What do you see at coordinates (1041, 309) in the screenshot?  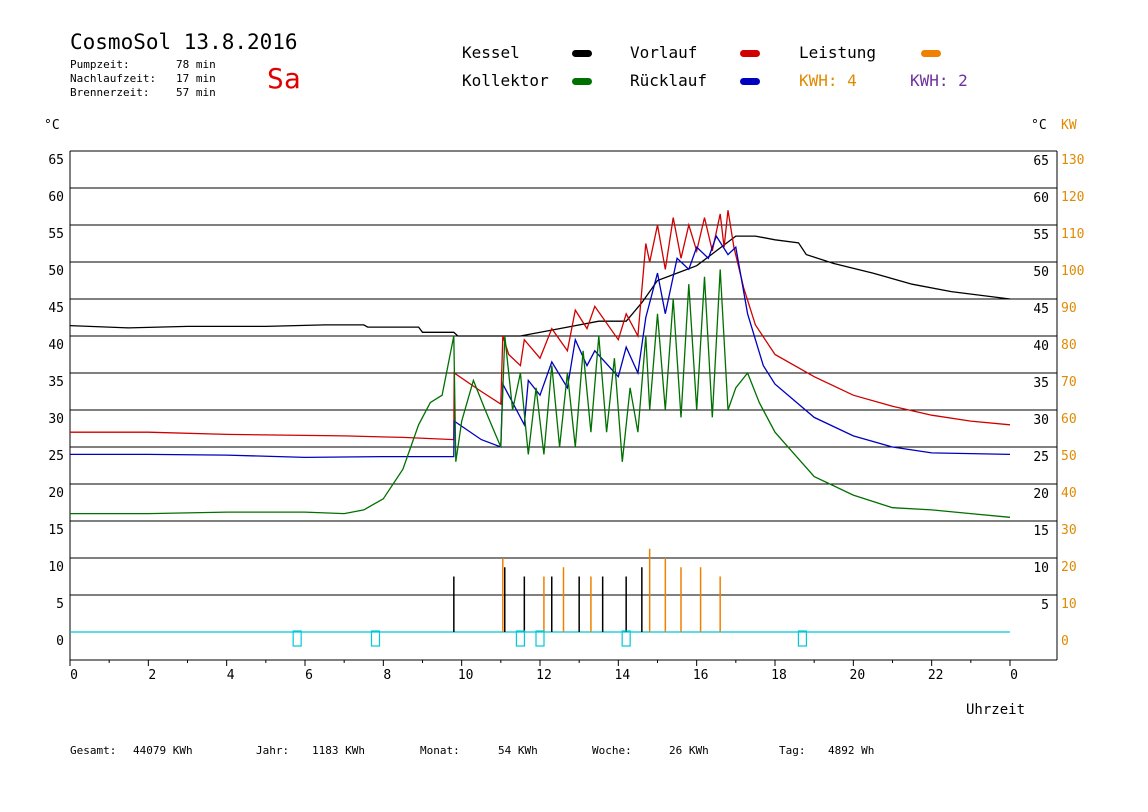 I see `y-tick-label-right-temp: 45` at bounding box center [1041, 309].